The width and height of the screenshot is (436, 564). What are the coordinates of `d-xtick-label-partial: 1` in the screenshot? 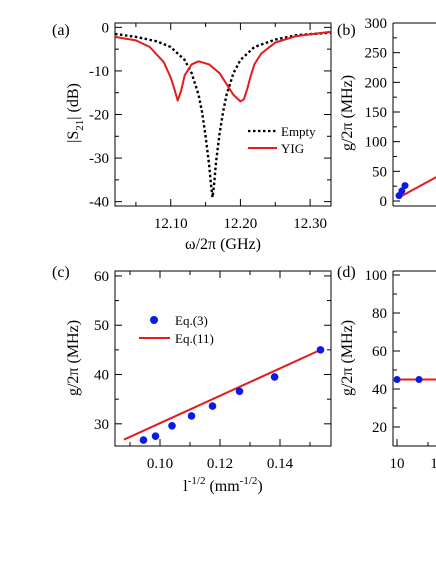 It's located at (433, 464).